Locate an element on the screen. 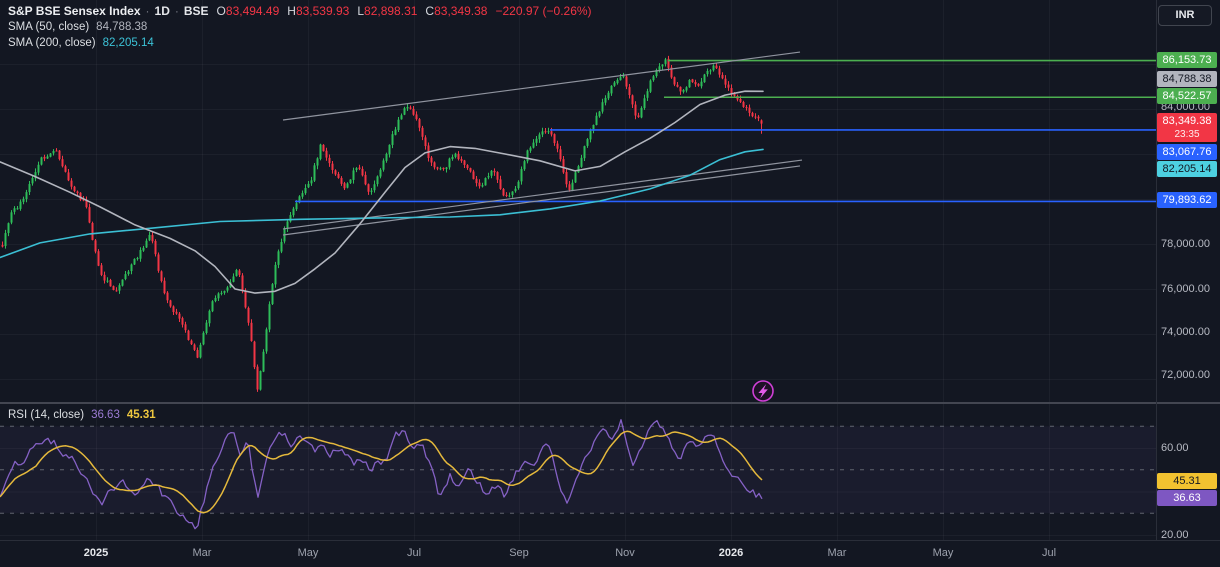 Image resolution: width=1220 pixels, height=567 pixels. rsi-ma-value: 45.31 is located at coordinates (141, 415).